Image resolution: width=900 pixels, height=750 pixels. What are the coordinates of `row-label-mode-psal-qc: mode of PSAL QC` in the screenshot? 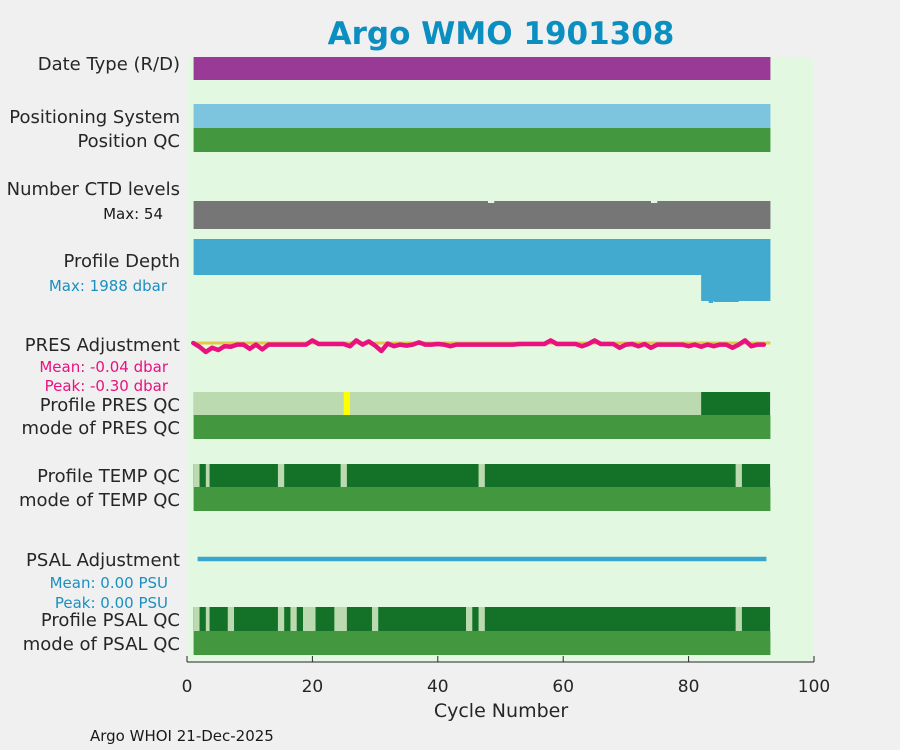 It's located at (101, 644).